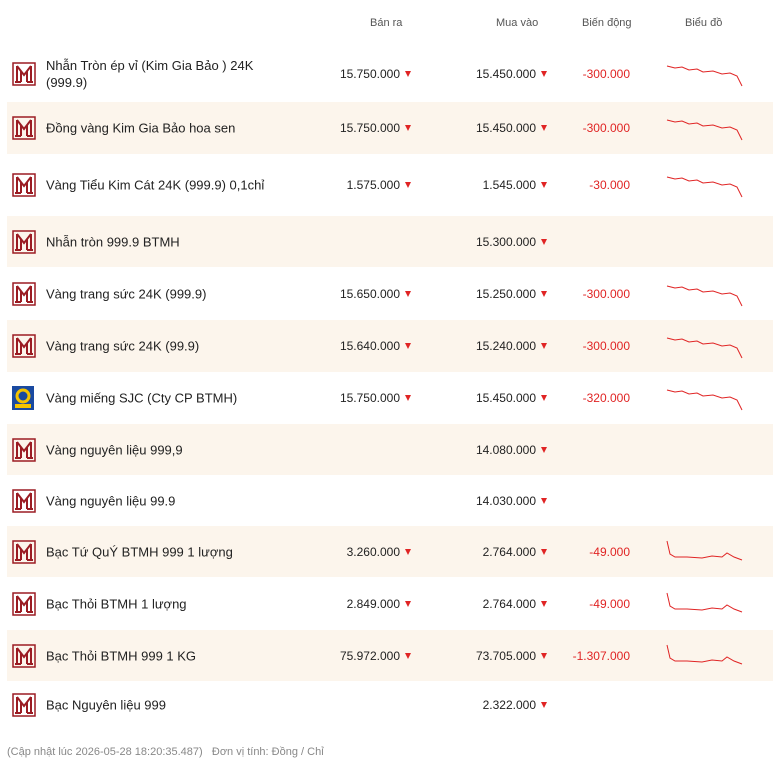 The width and height of the screenshot is (776, 766). What do you see at coordinates (369, 293) in the screenshot?
I see `sell-price: 15.650.000` at bounding box center [369, 293].